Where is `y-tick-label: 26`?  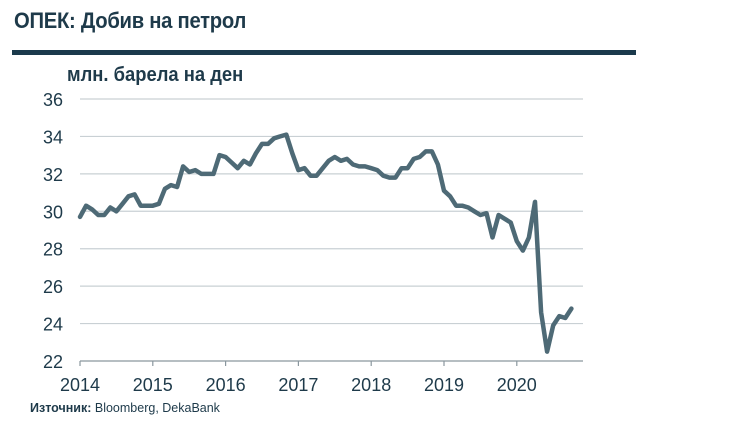 y-tick-label: 26 is located at coordinates (53, 287).